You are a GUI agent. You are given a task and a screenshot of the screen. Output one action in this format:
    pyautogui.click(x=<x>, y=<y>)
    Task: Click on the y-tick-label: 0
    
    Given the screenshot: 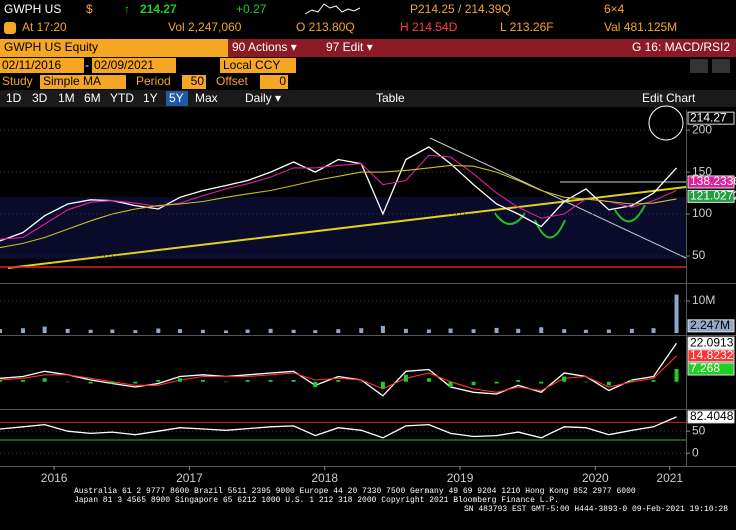 What is the action you would take?
    pyautogui.click(x=695, y=452)
    